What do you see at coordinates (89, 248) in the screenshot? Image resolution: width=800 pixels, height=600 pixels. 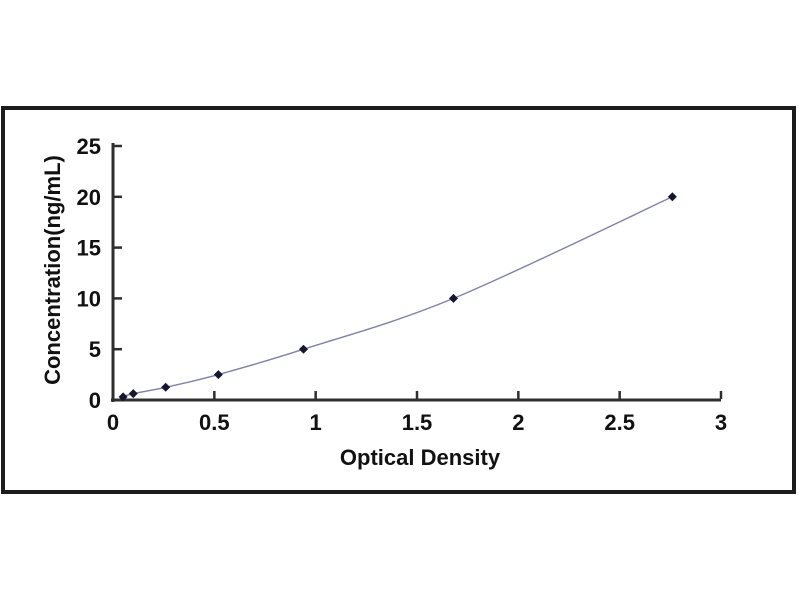 I see `y-tick-label: 15` at bounding box center [89, 248].